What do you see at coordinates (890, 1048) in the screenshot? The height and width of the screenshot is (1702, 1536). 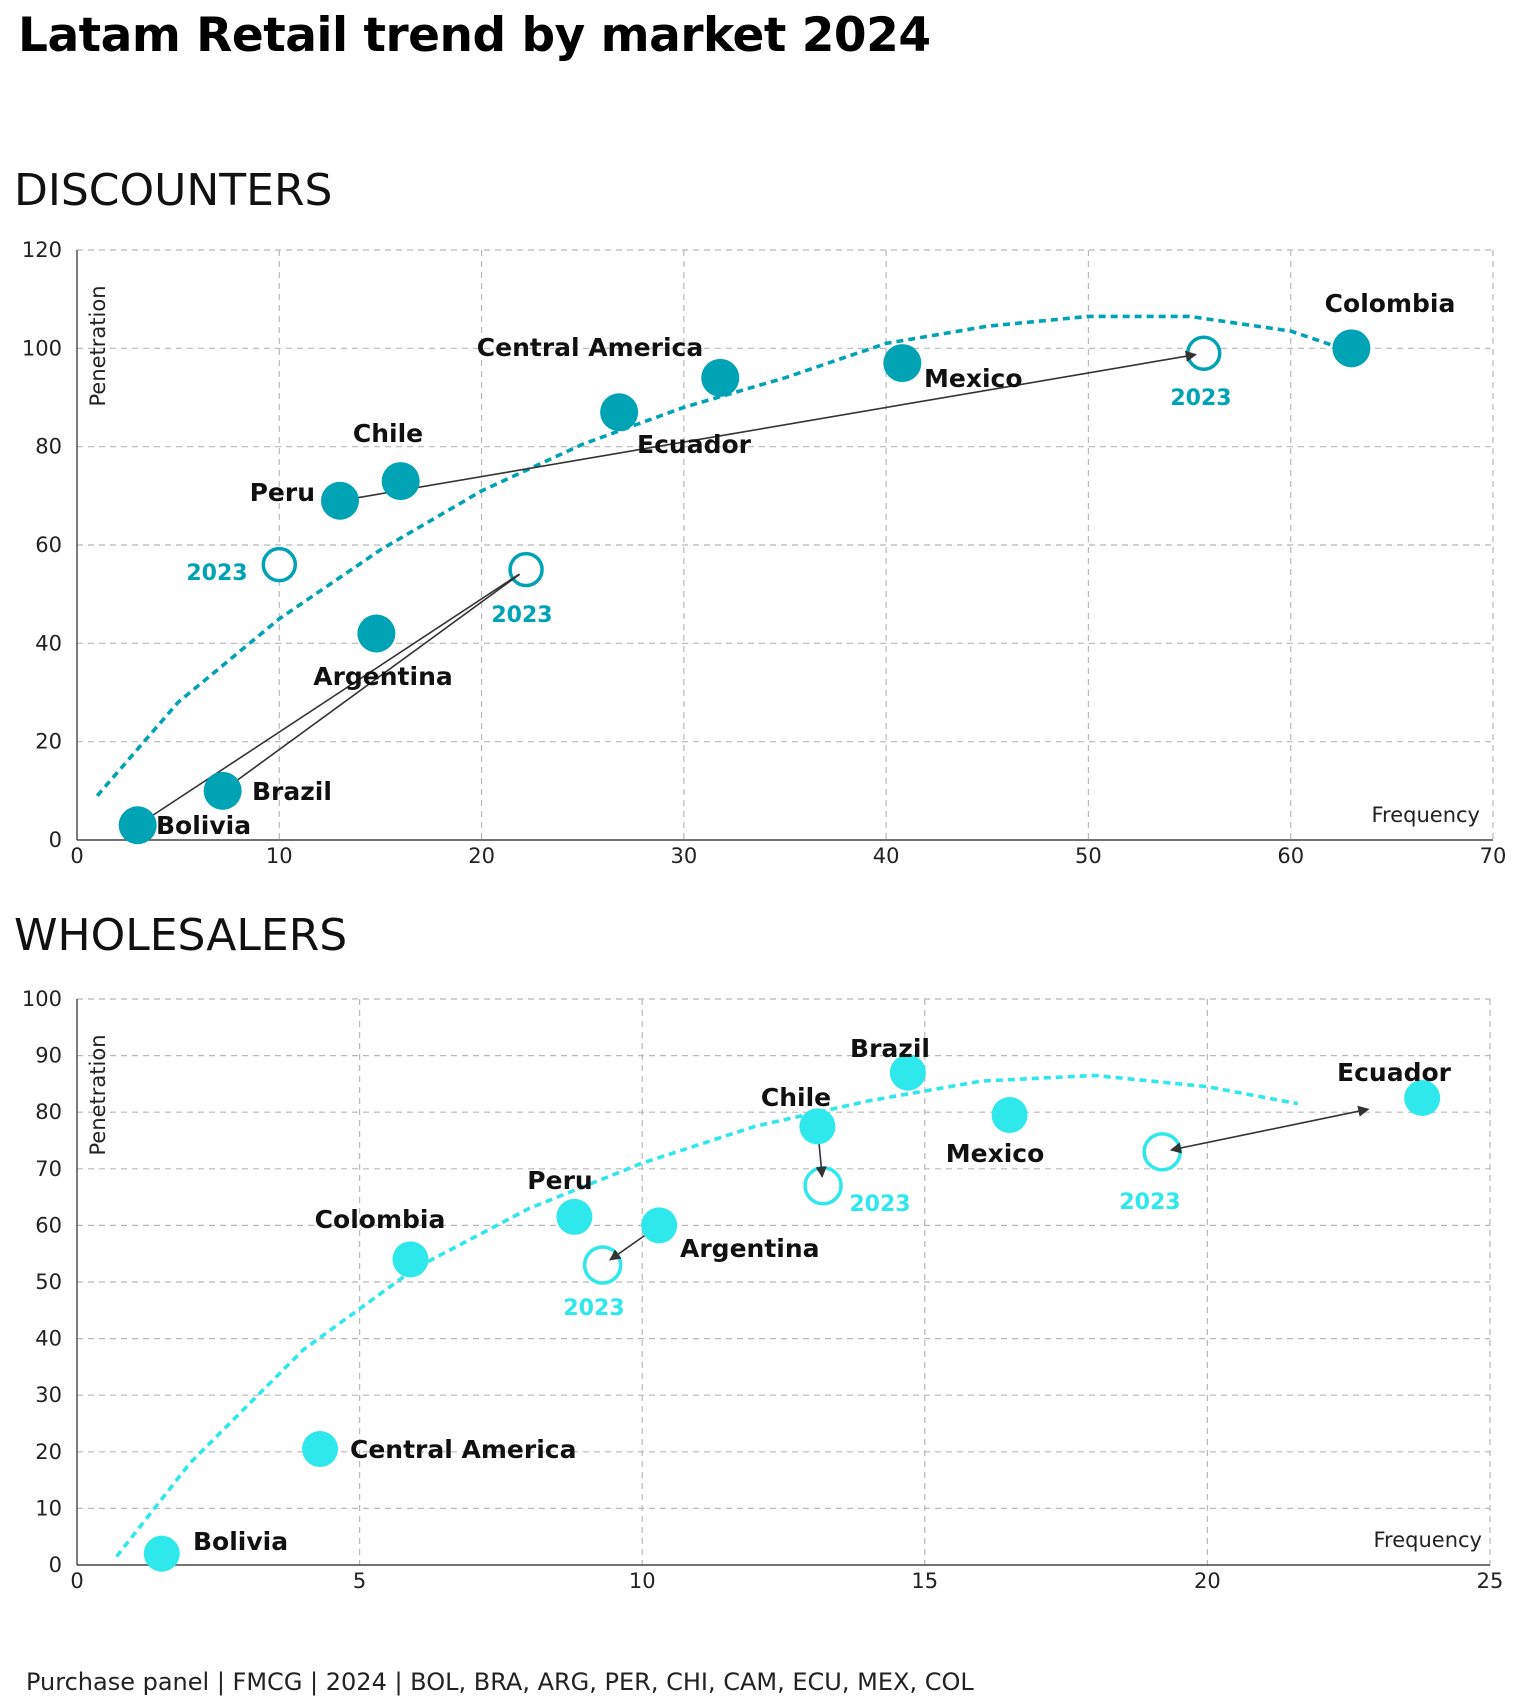 I see `wholesalers-label-brazil: Brazil` at bounding box center [890, 1048].